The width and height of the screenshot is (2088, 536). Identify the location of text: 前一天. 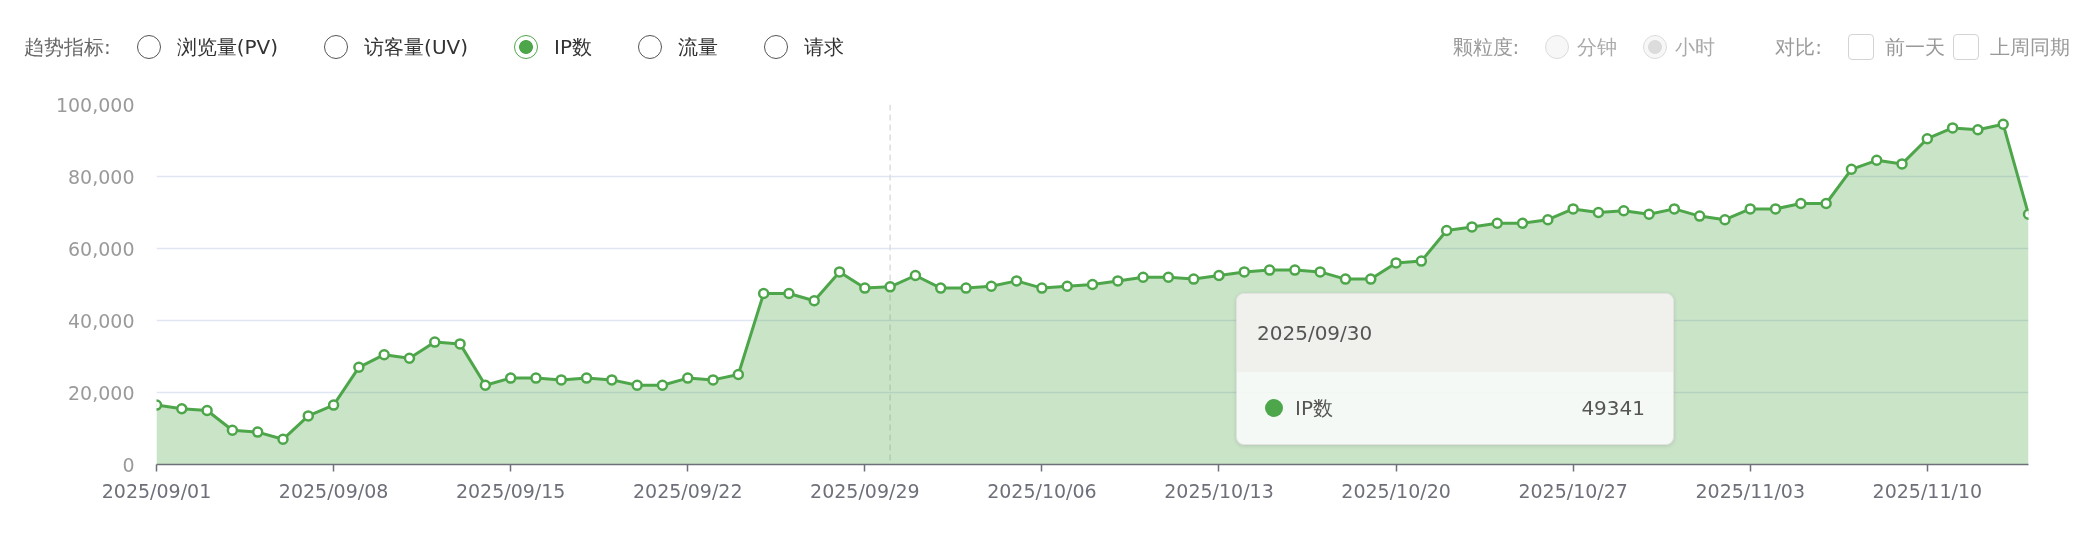
(1915, 47).